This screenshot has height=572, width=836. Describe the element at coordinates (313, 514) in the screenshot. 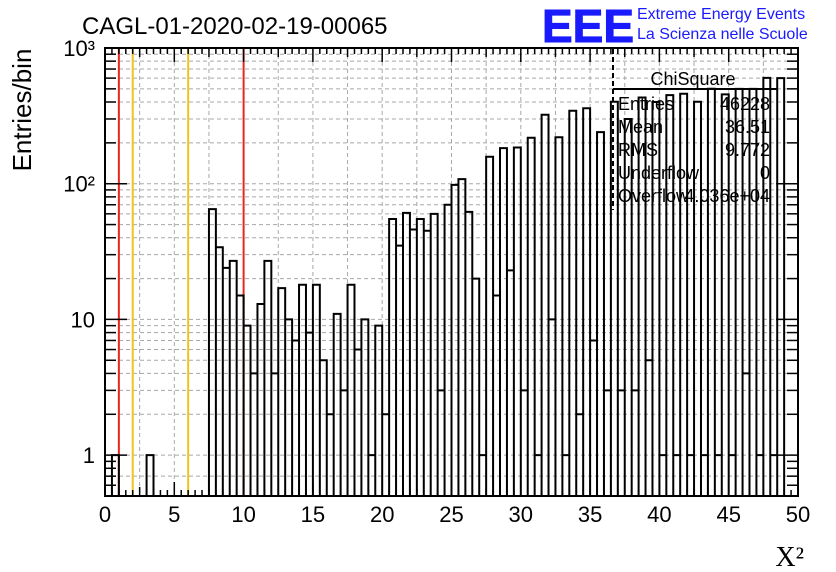

I see `x-tick-label: 15` at that location.